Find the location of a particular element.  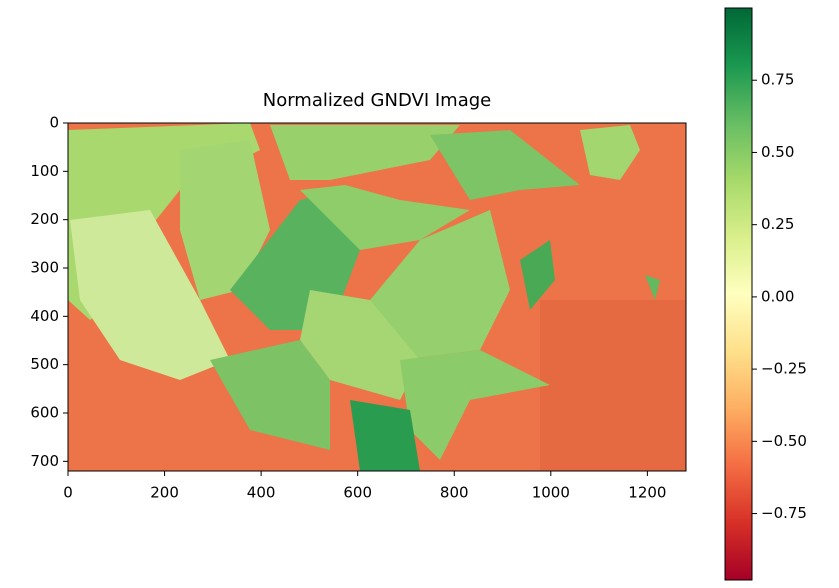

colorbar-tick-label: −0.50 is located at coordinates (784, 441).